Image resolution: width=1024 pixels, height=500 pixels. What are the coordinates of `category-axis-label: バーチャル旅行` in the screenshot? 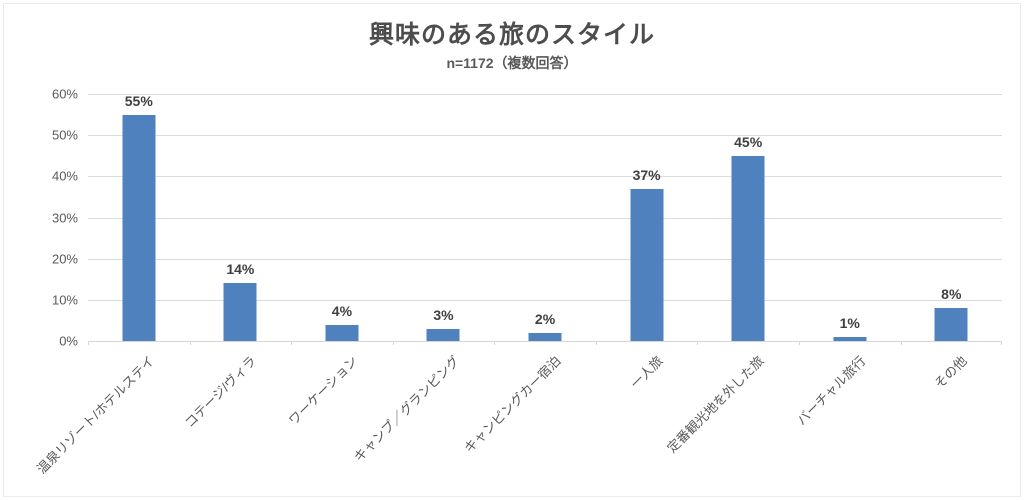 It's located at (831, 390).